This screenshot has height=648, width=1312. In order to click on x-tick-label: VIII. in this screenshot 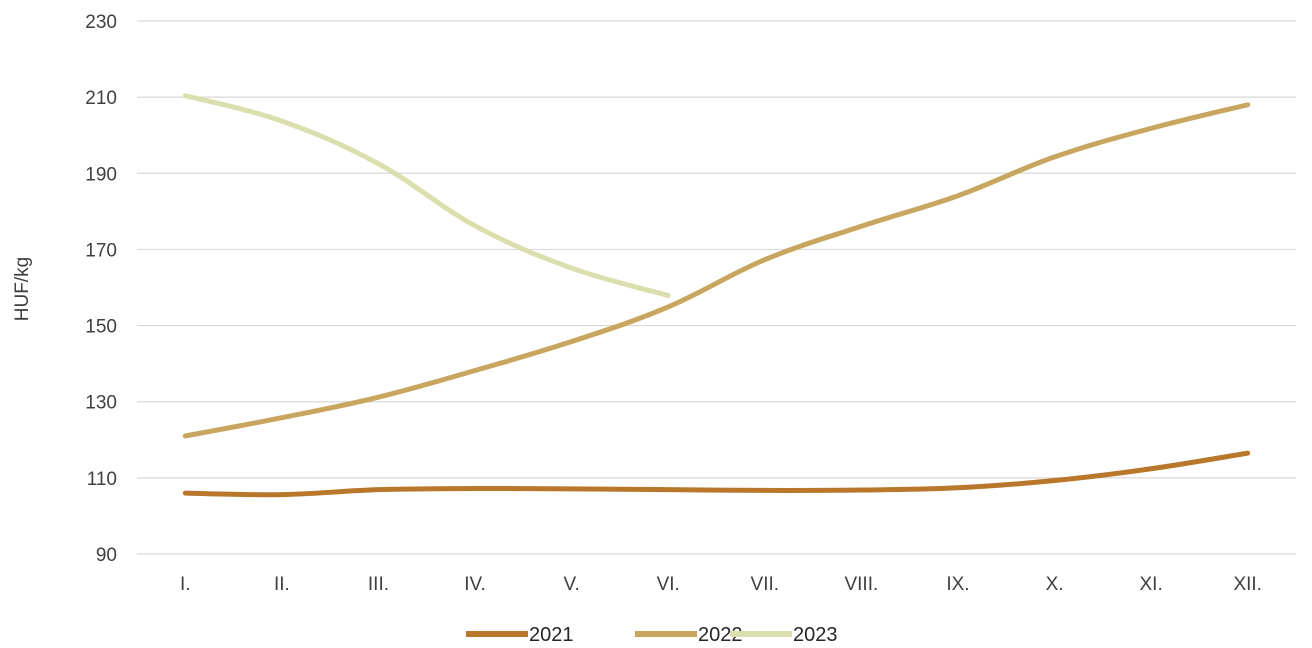, I will do `click(861, 584)`.